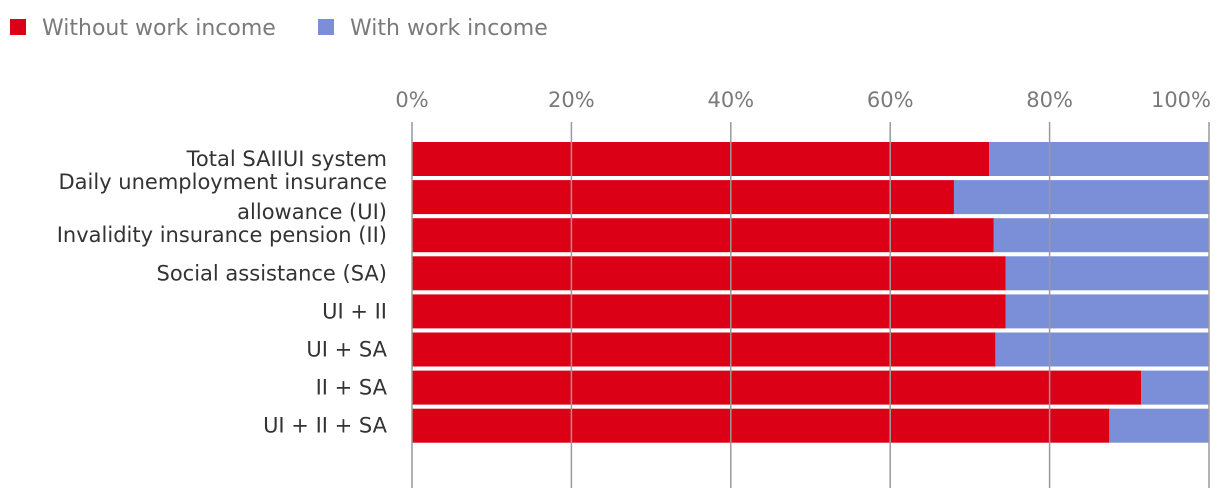 Image resolution: width=1220 pixels, height=498 pixels. Describe the element at coordinates (159, 28) in the screenshot. I see `legend-label-without-work-income: Without work income` at that location.